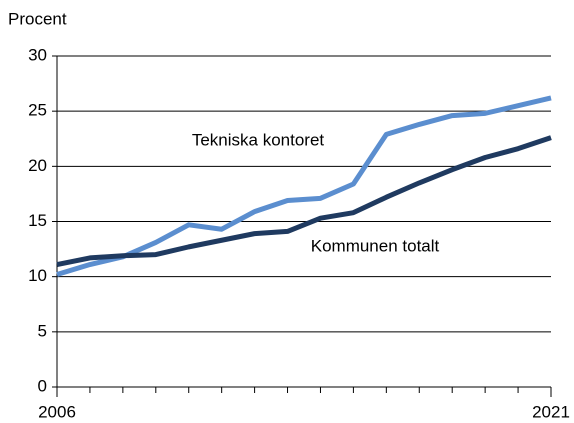  Describe the element at coordinates (42, 330) in the screenshot. I see `y-tick-label: 5` at that location.